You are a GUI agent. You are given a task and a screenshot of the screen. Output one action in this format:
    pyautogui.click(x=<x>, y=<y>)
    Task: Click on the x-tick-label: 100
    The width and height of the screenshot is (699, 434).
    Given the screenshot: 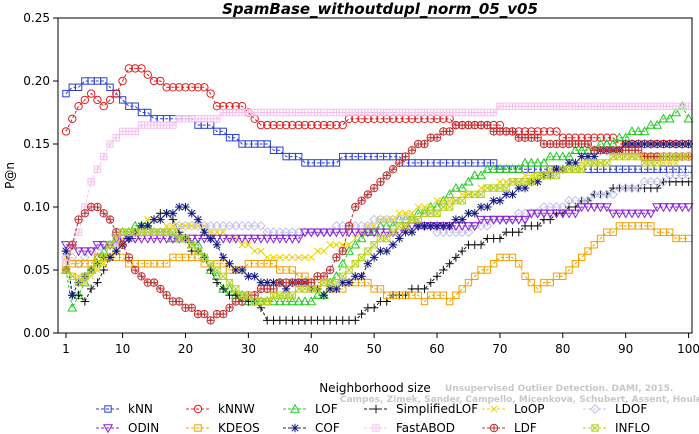 What is the action you would take?
    pyautogui.click(x=688, y=349)
    